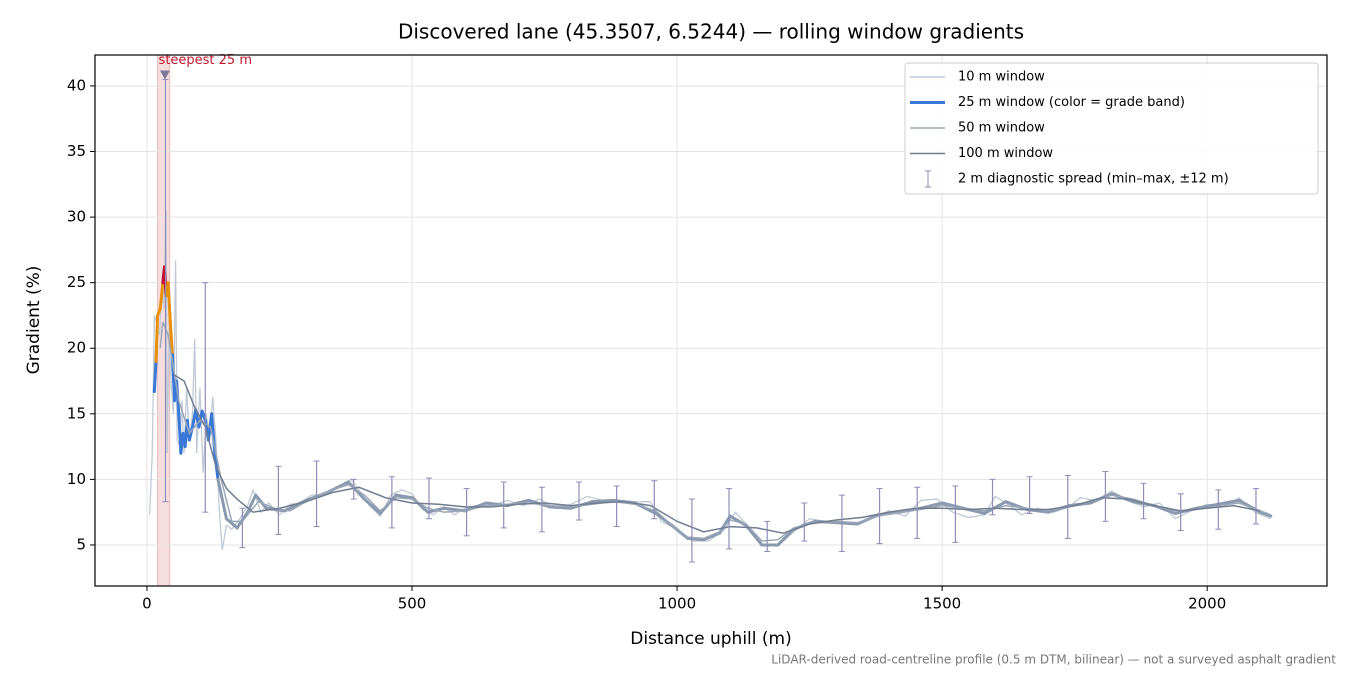 Image resolution: width=1350 pixels, height=675 pixels. What do you see at coordinates (710, 639) in the screenshot?
I see `x-axis-label: Distance uphill (m)` at bounding box center [710, 639].